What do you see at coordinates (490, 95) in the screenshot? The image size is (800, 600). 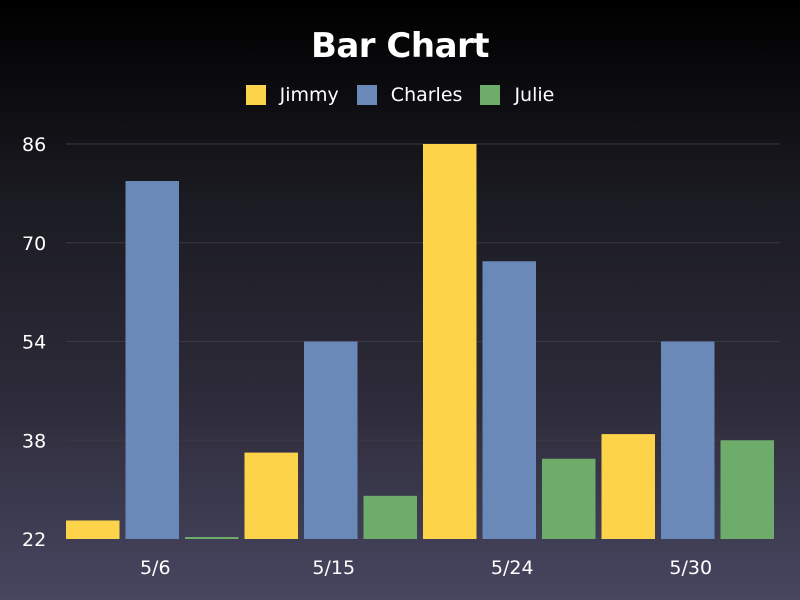 I see `legend-swatch-julie` at bounding box center [490, 95].